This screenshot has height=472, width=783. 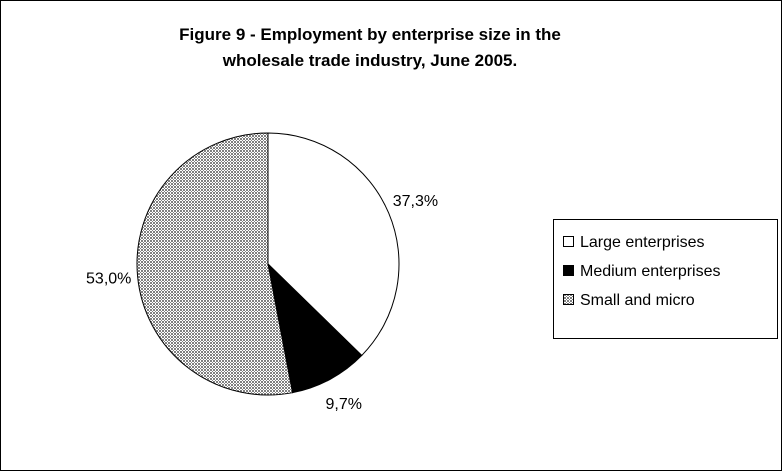 What do you see at coordinates (108, 278) in the screenshot?
I see `data-label: 53,0%` at bounding box center [108, 278].